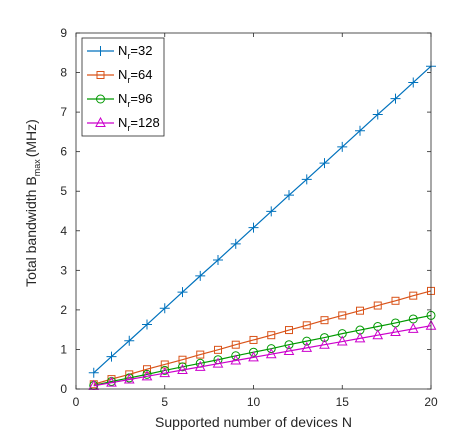  Describe the element at coordinates (135, 76) in the screenshot. I see `legend-label: Nr=64` at that location.